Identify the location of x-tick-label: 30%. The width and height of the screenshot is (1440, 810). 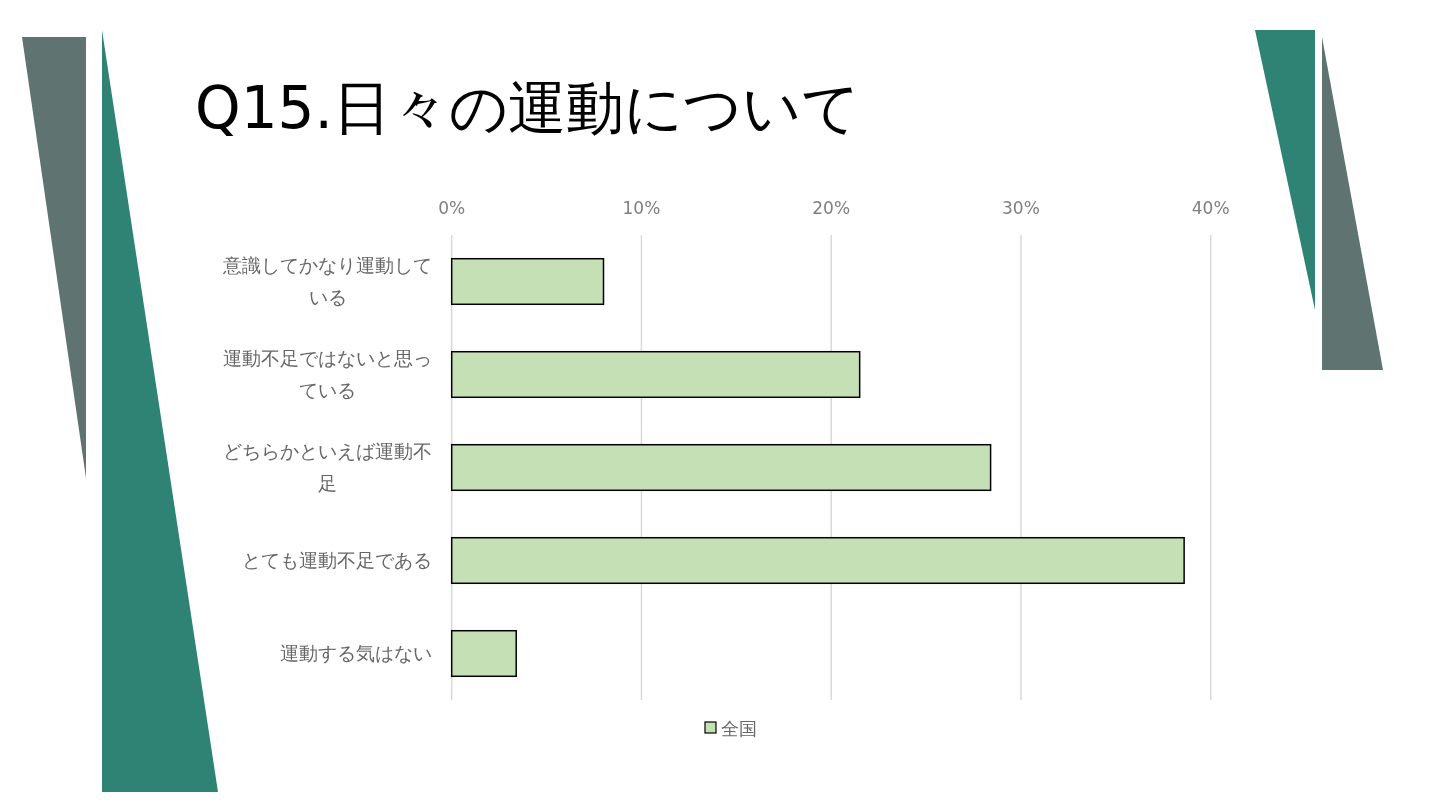
(1021, 208).